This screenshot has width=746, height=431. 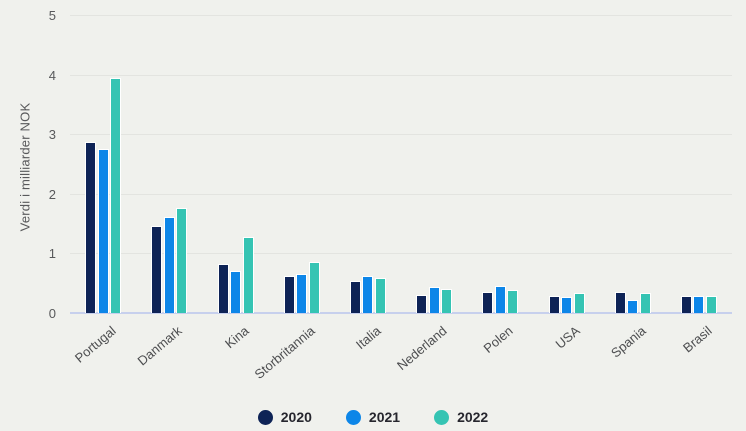 I want to click on bar-2020-danmark, so click(x=157, y=269).